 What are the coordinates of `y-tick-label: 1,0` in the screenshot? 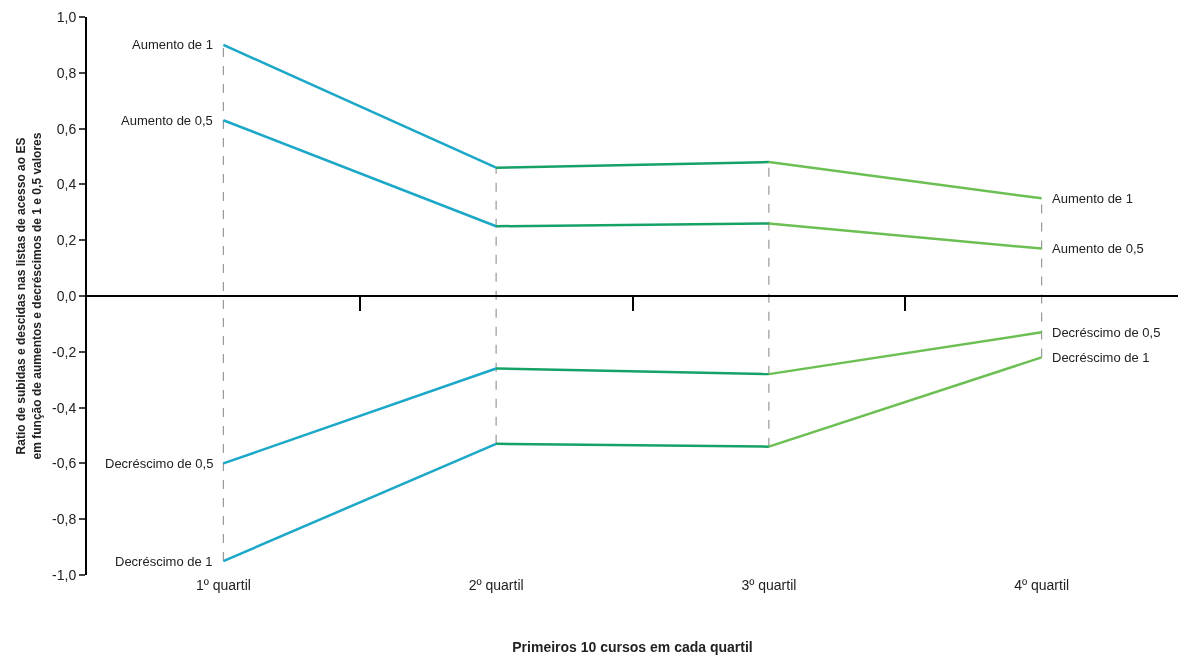 It's located at (66, 16).